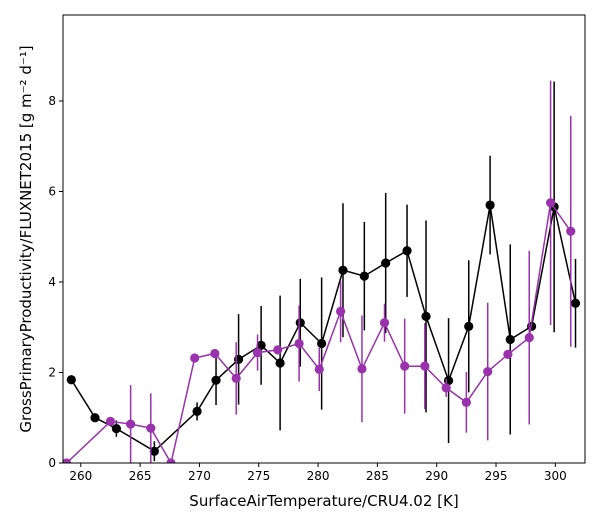 This screenshot has width=600, height=525. What do you see at coordinates (52, 282) in the screenshot?
I see `y-tick-label: 4` at bounding box center [52, 282].